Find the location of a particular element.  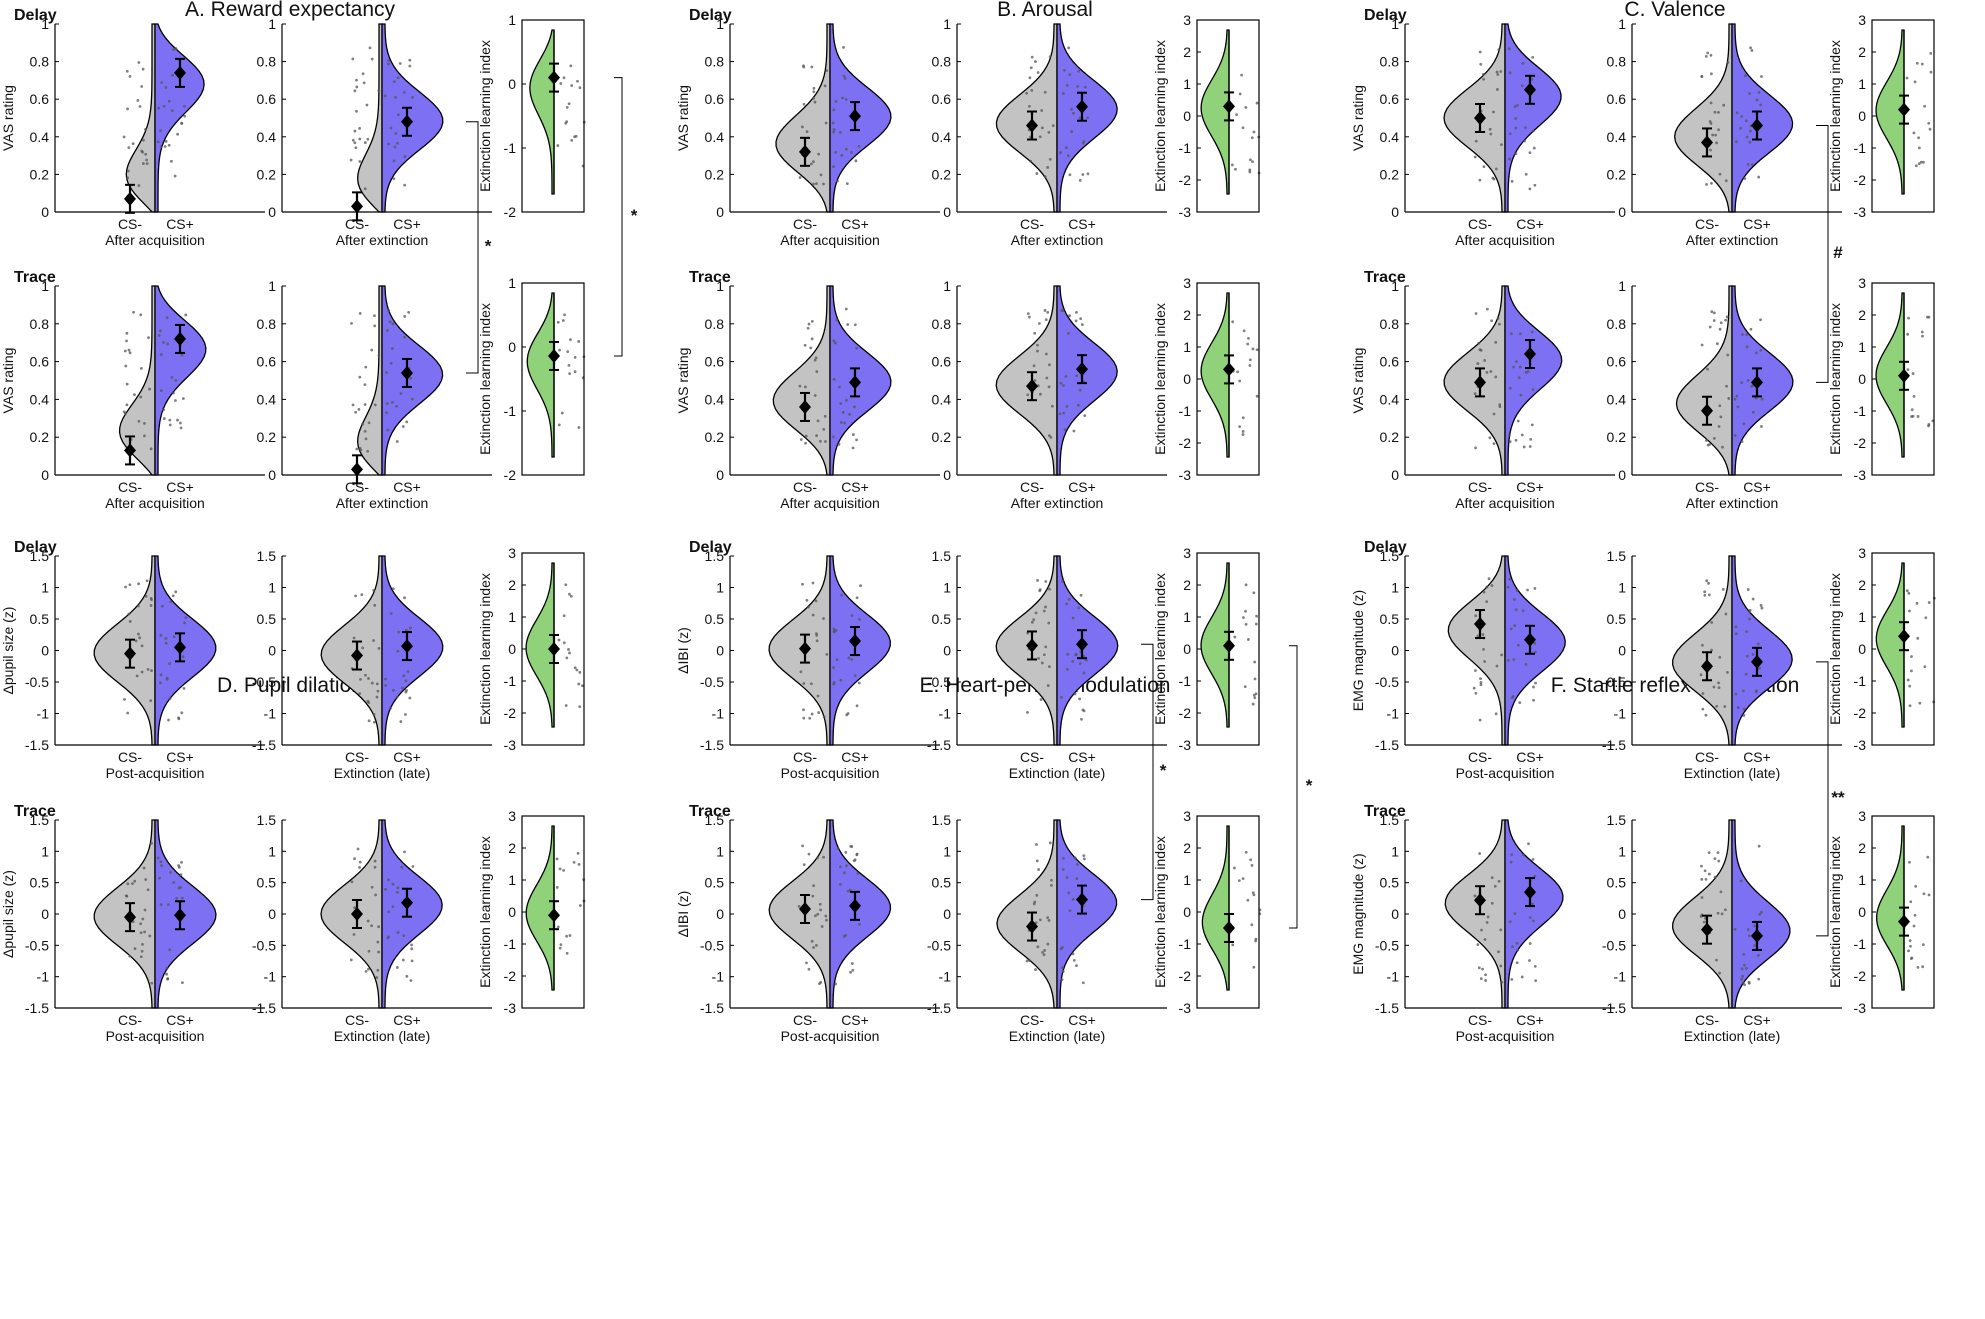

significance-marker: * is located at coordinates (634, 215).